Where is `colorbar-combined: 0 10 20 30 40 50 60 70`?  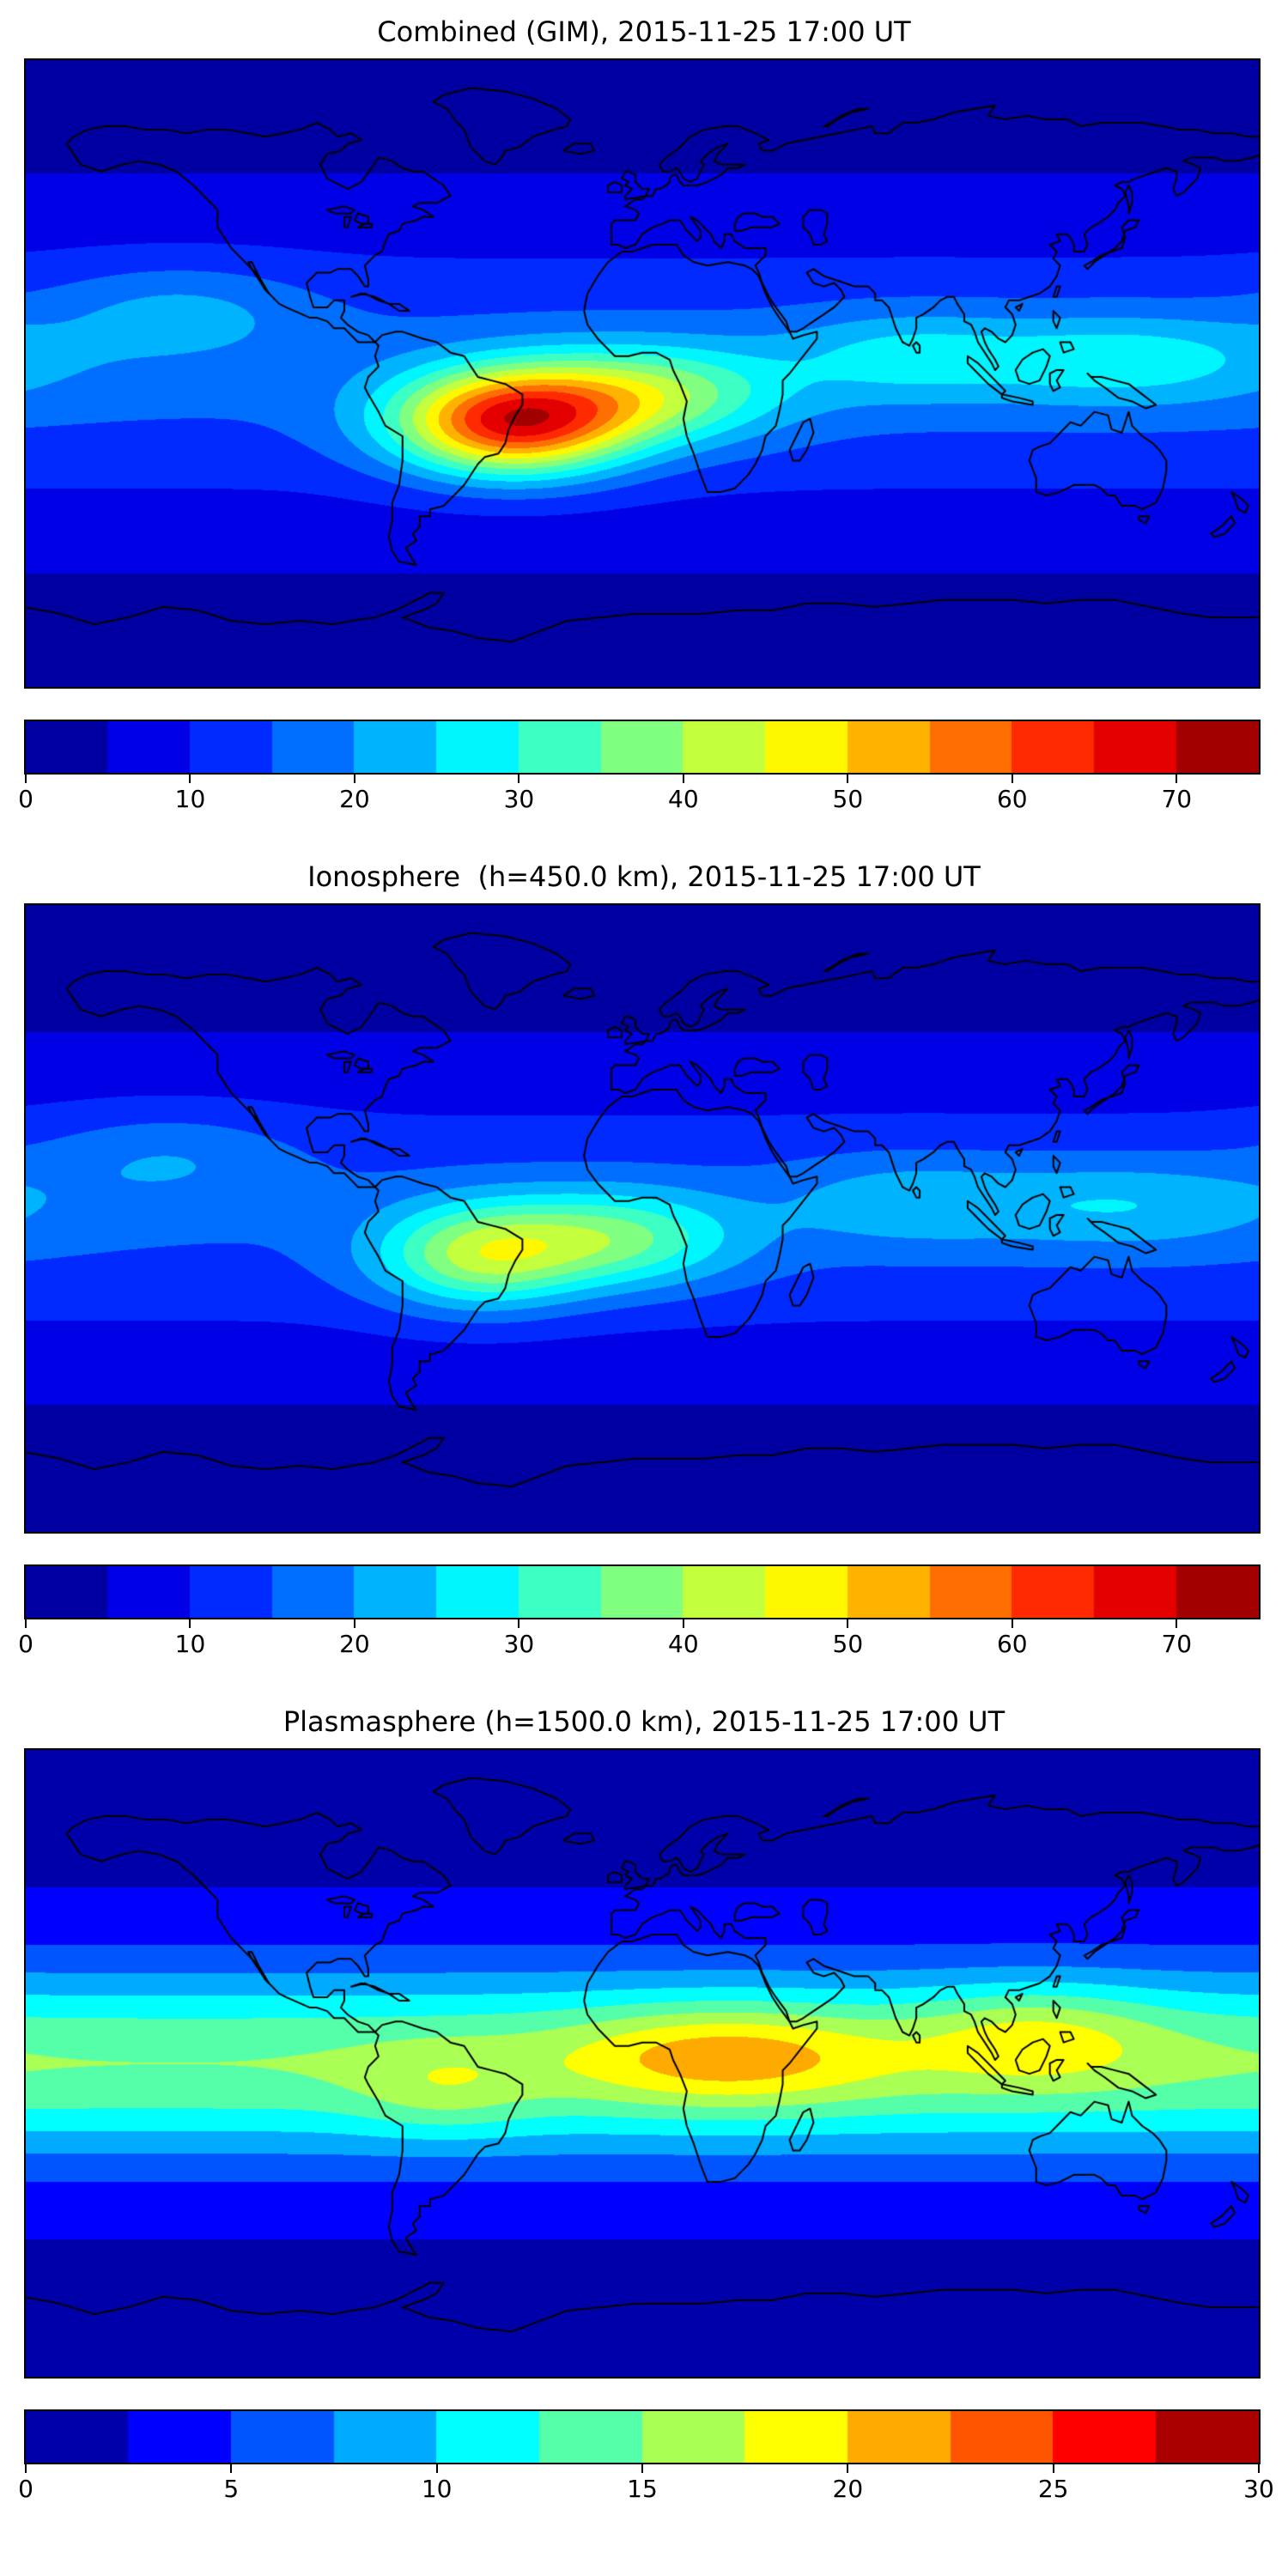 colorbar-combined: 0 10 20 30 40 50 60 70 is located at coordinates (641, 768).